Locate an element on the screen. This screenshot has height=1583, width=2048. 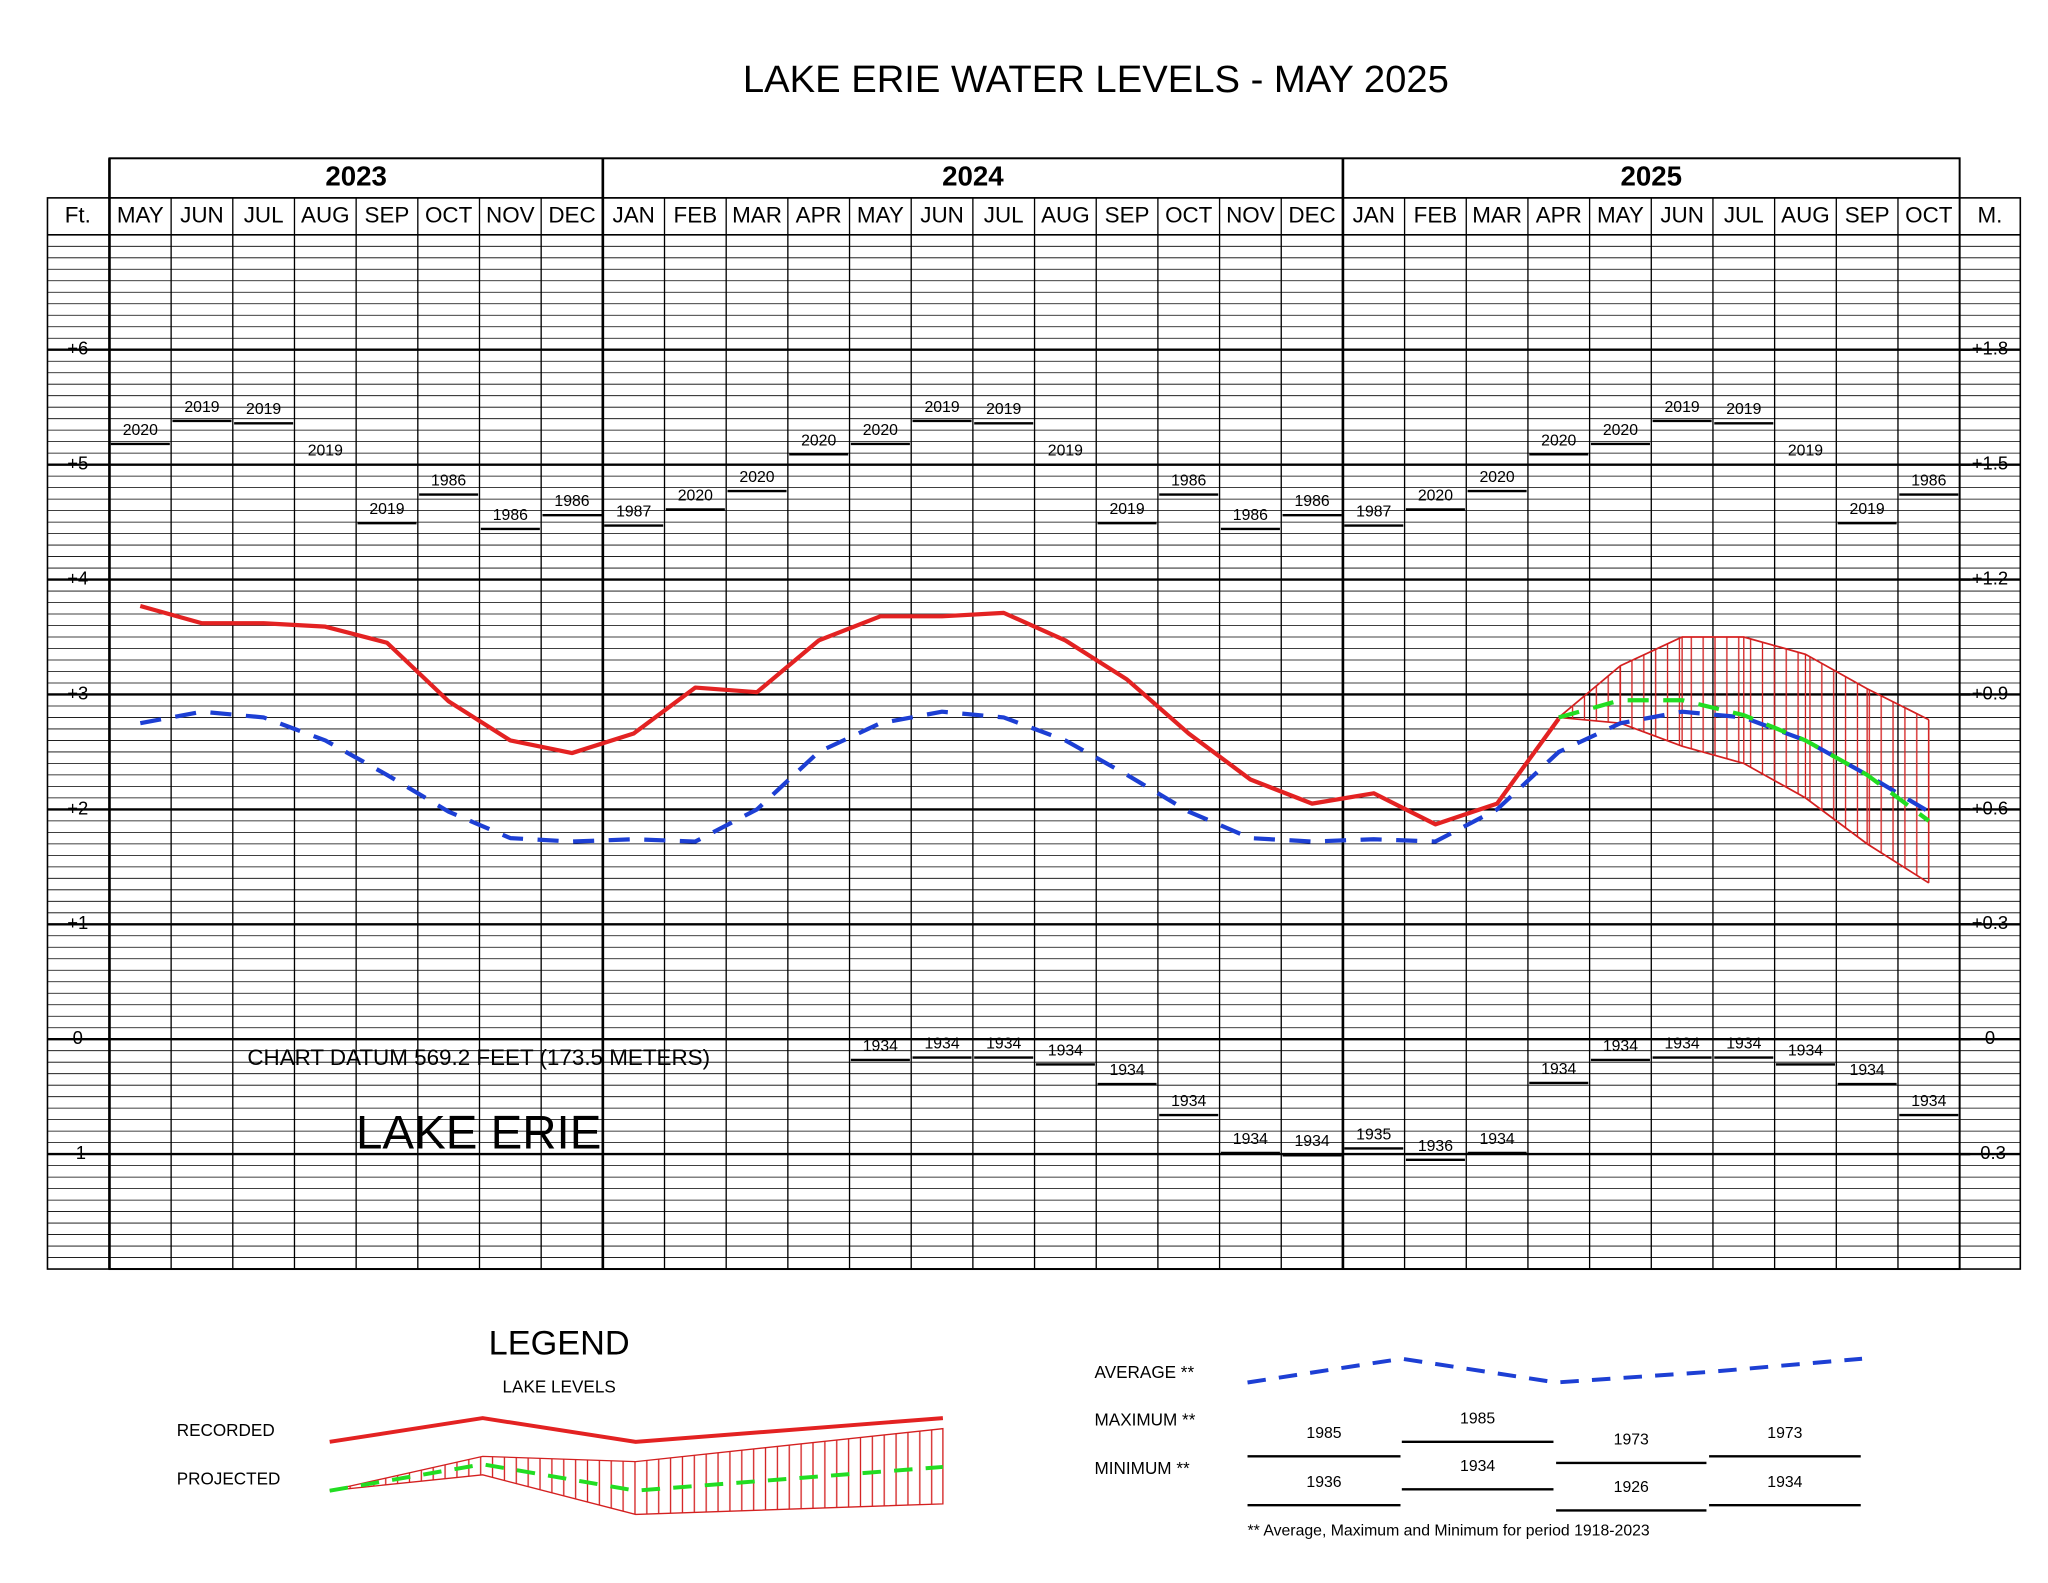
x-tick-label: DEC is located at coordinates (571, 214).